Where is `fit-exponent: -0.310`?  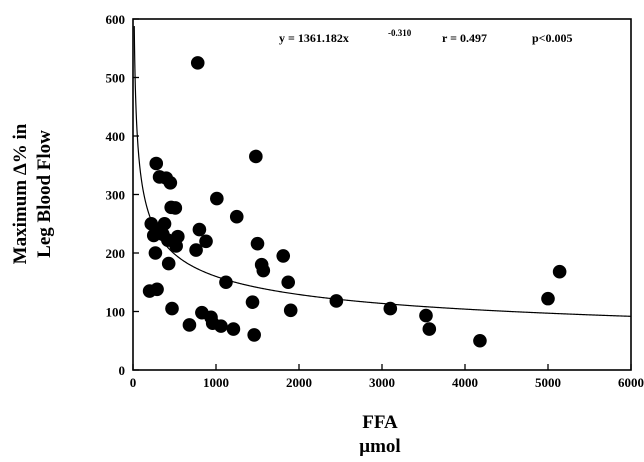
fit-exponent: -0.310 is located at coordinates (400, 33).